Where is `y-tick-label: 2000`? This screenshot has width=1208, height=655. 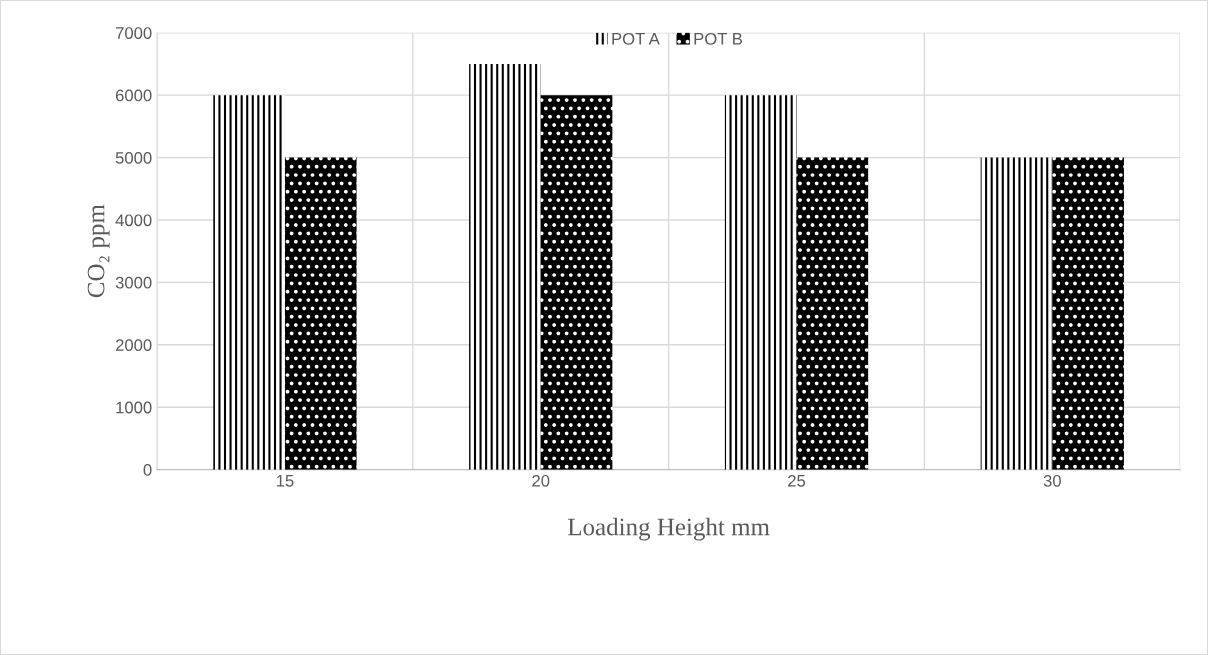
y-tick-label: 2000 is located at coordinates (133, 345).